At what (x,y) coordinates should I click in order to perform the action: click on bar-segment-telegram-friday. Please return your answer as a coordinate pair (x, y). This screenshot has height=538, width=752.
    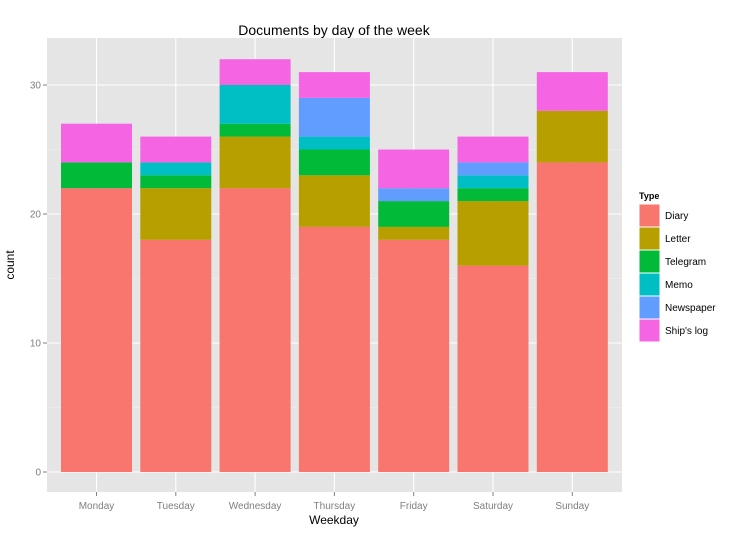
    Looking at the image, I should click on (414, 214).